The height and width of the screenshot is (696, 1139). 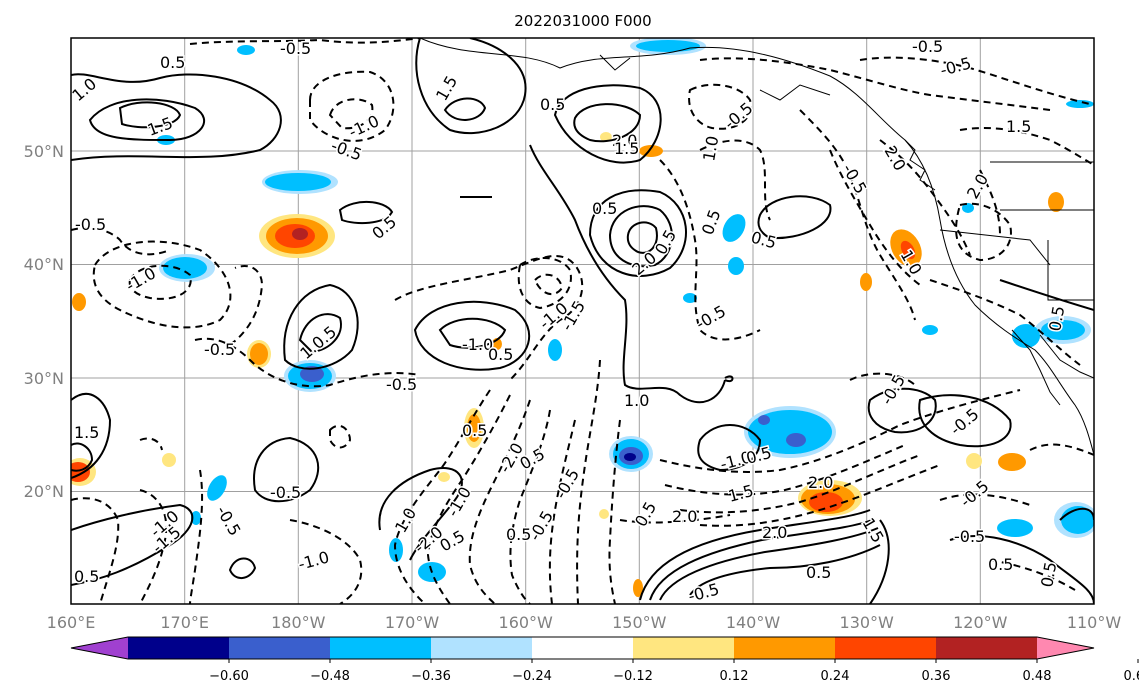 What do you see at coordinates (330, 676) in the screenshot?
I see `colorbar-tick-label: −0.48` at bounding box center [330, 676].